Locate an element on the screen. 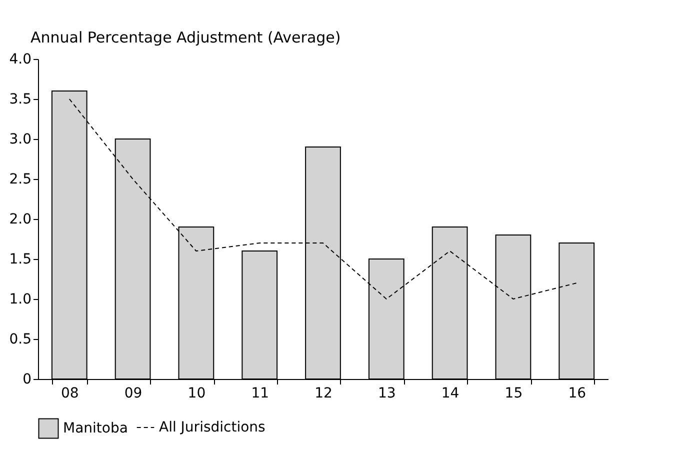 The width and height of the screenshot is (686, 453). y-tick-label: 0.5 is located at coordinates (20, 340).